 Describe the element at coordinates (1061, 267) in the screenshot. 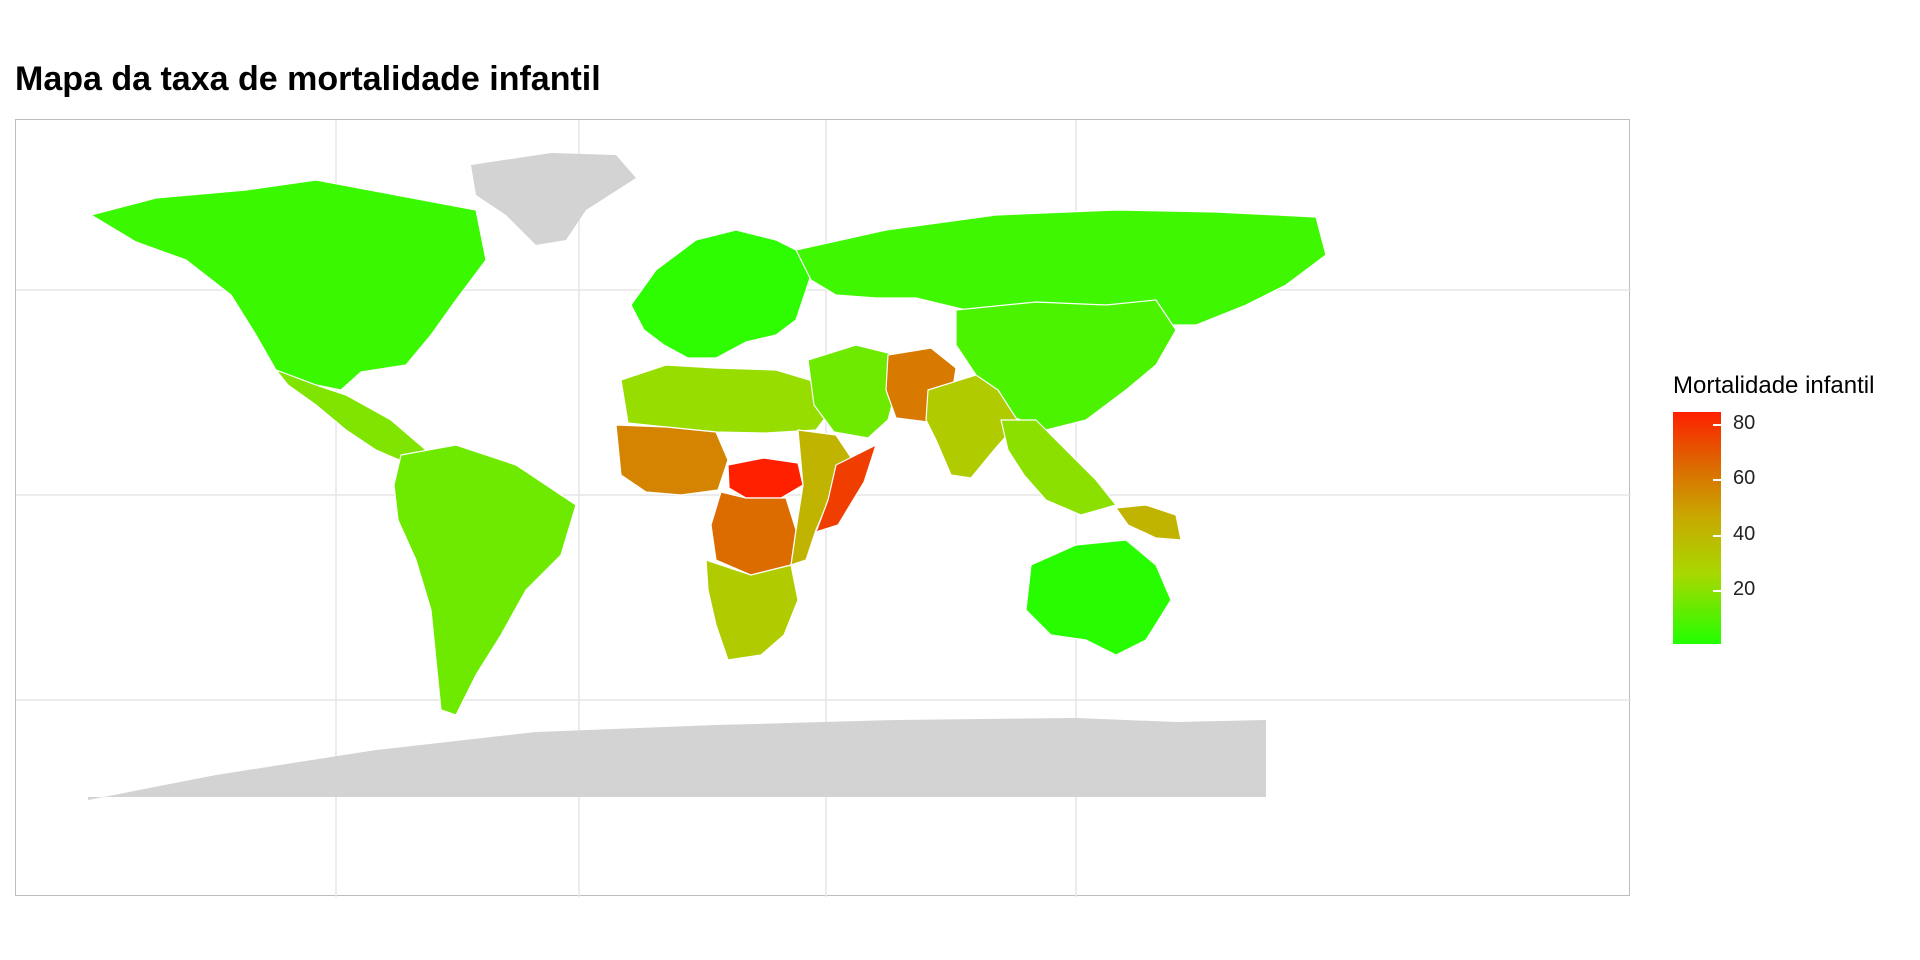

I see `region-russia` at that location.